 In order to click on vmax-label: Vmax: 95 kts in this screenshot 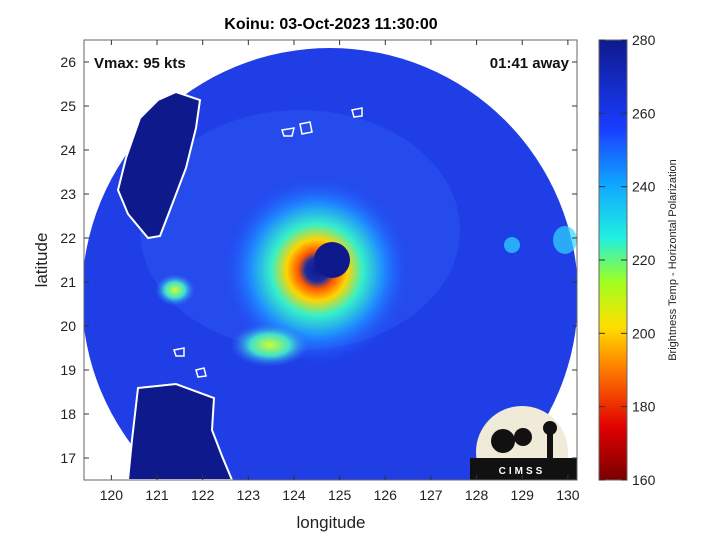, I will do `click(140, 63)`.